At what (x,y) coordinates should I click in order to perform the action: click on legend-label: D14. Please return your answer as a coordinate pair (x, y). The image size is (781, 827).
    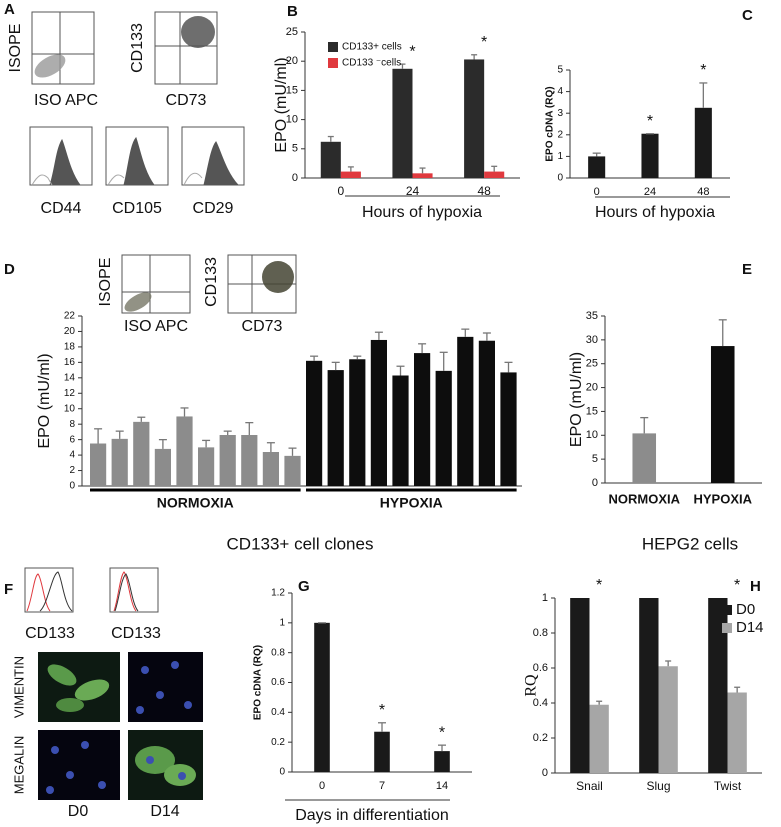
    Looking at the image, I should click on (750, 627).